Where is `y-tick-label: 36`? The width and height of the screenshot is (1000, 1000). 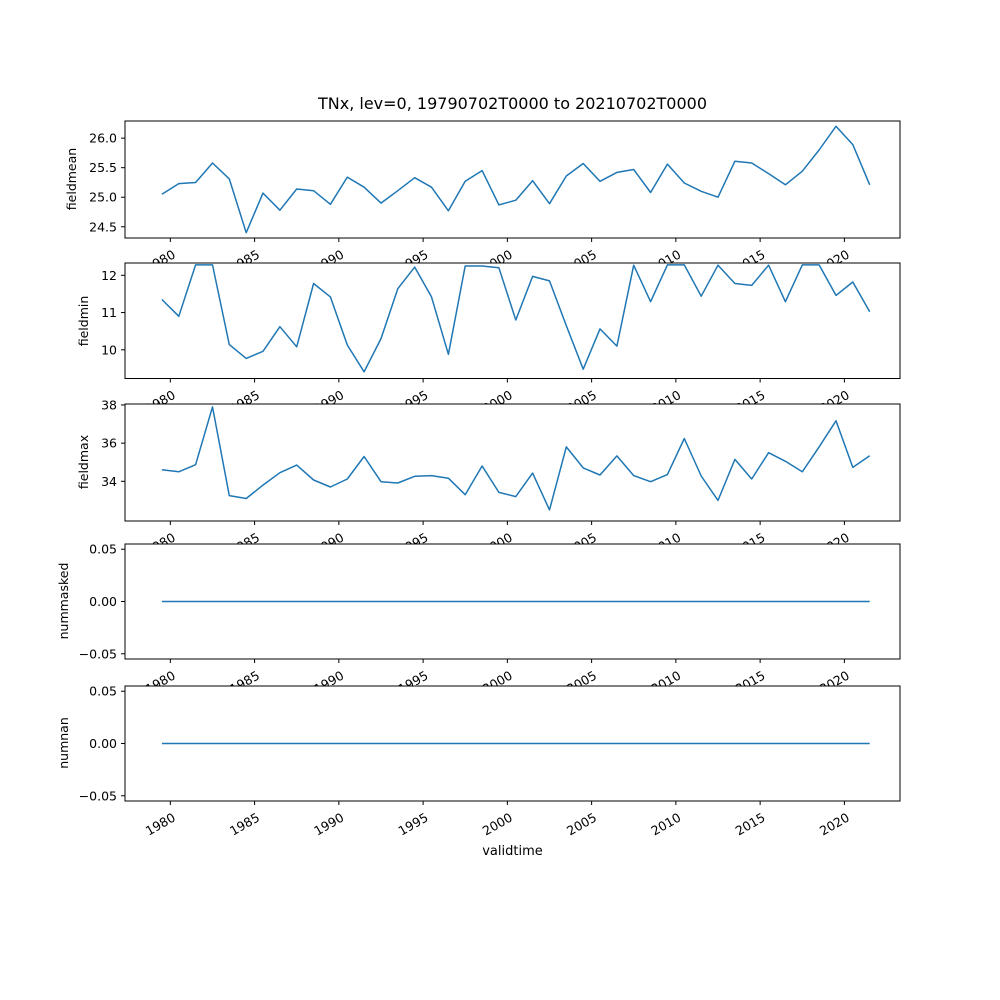
y-tick-label: 36 is located at coordinates (109, 443).